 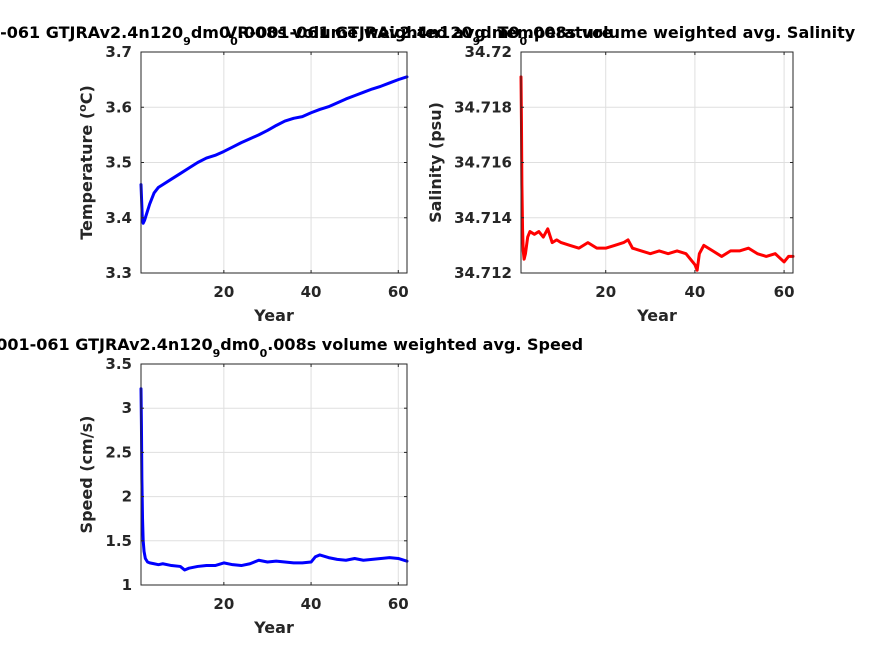 I want to click on y-tick-label: 1, so click(x=127, y=585).